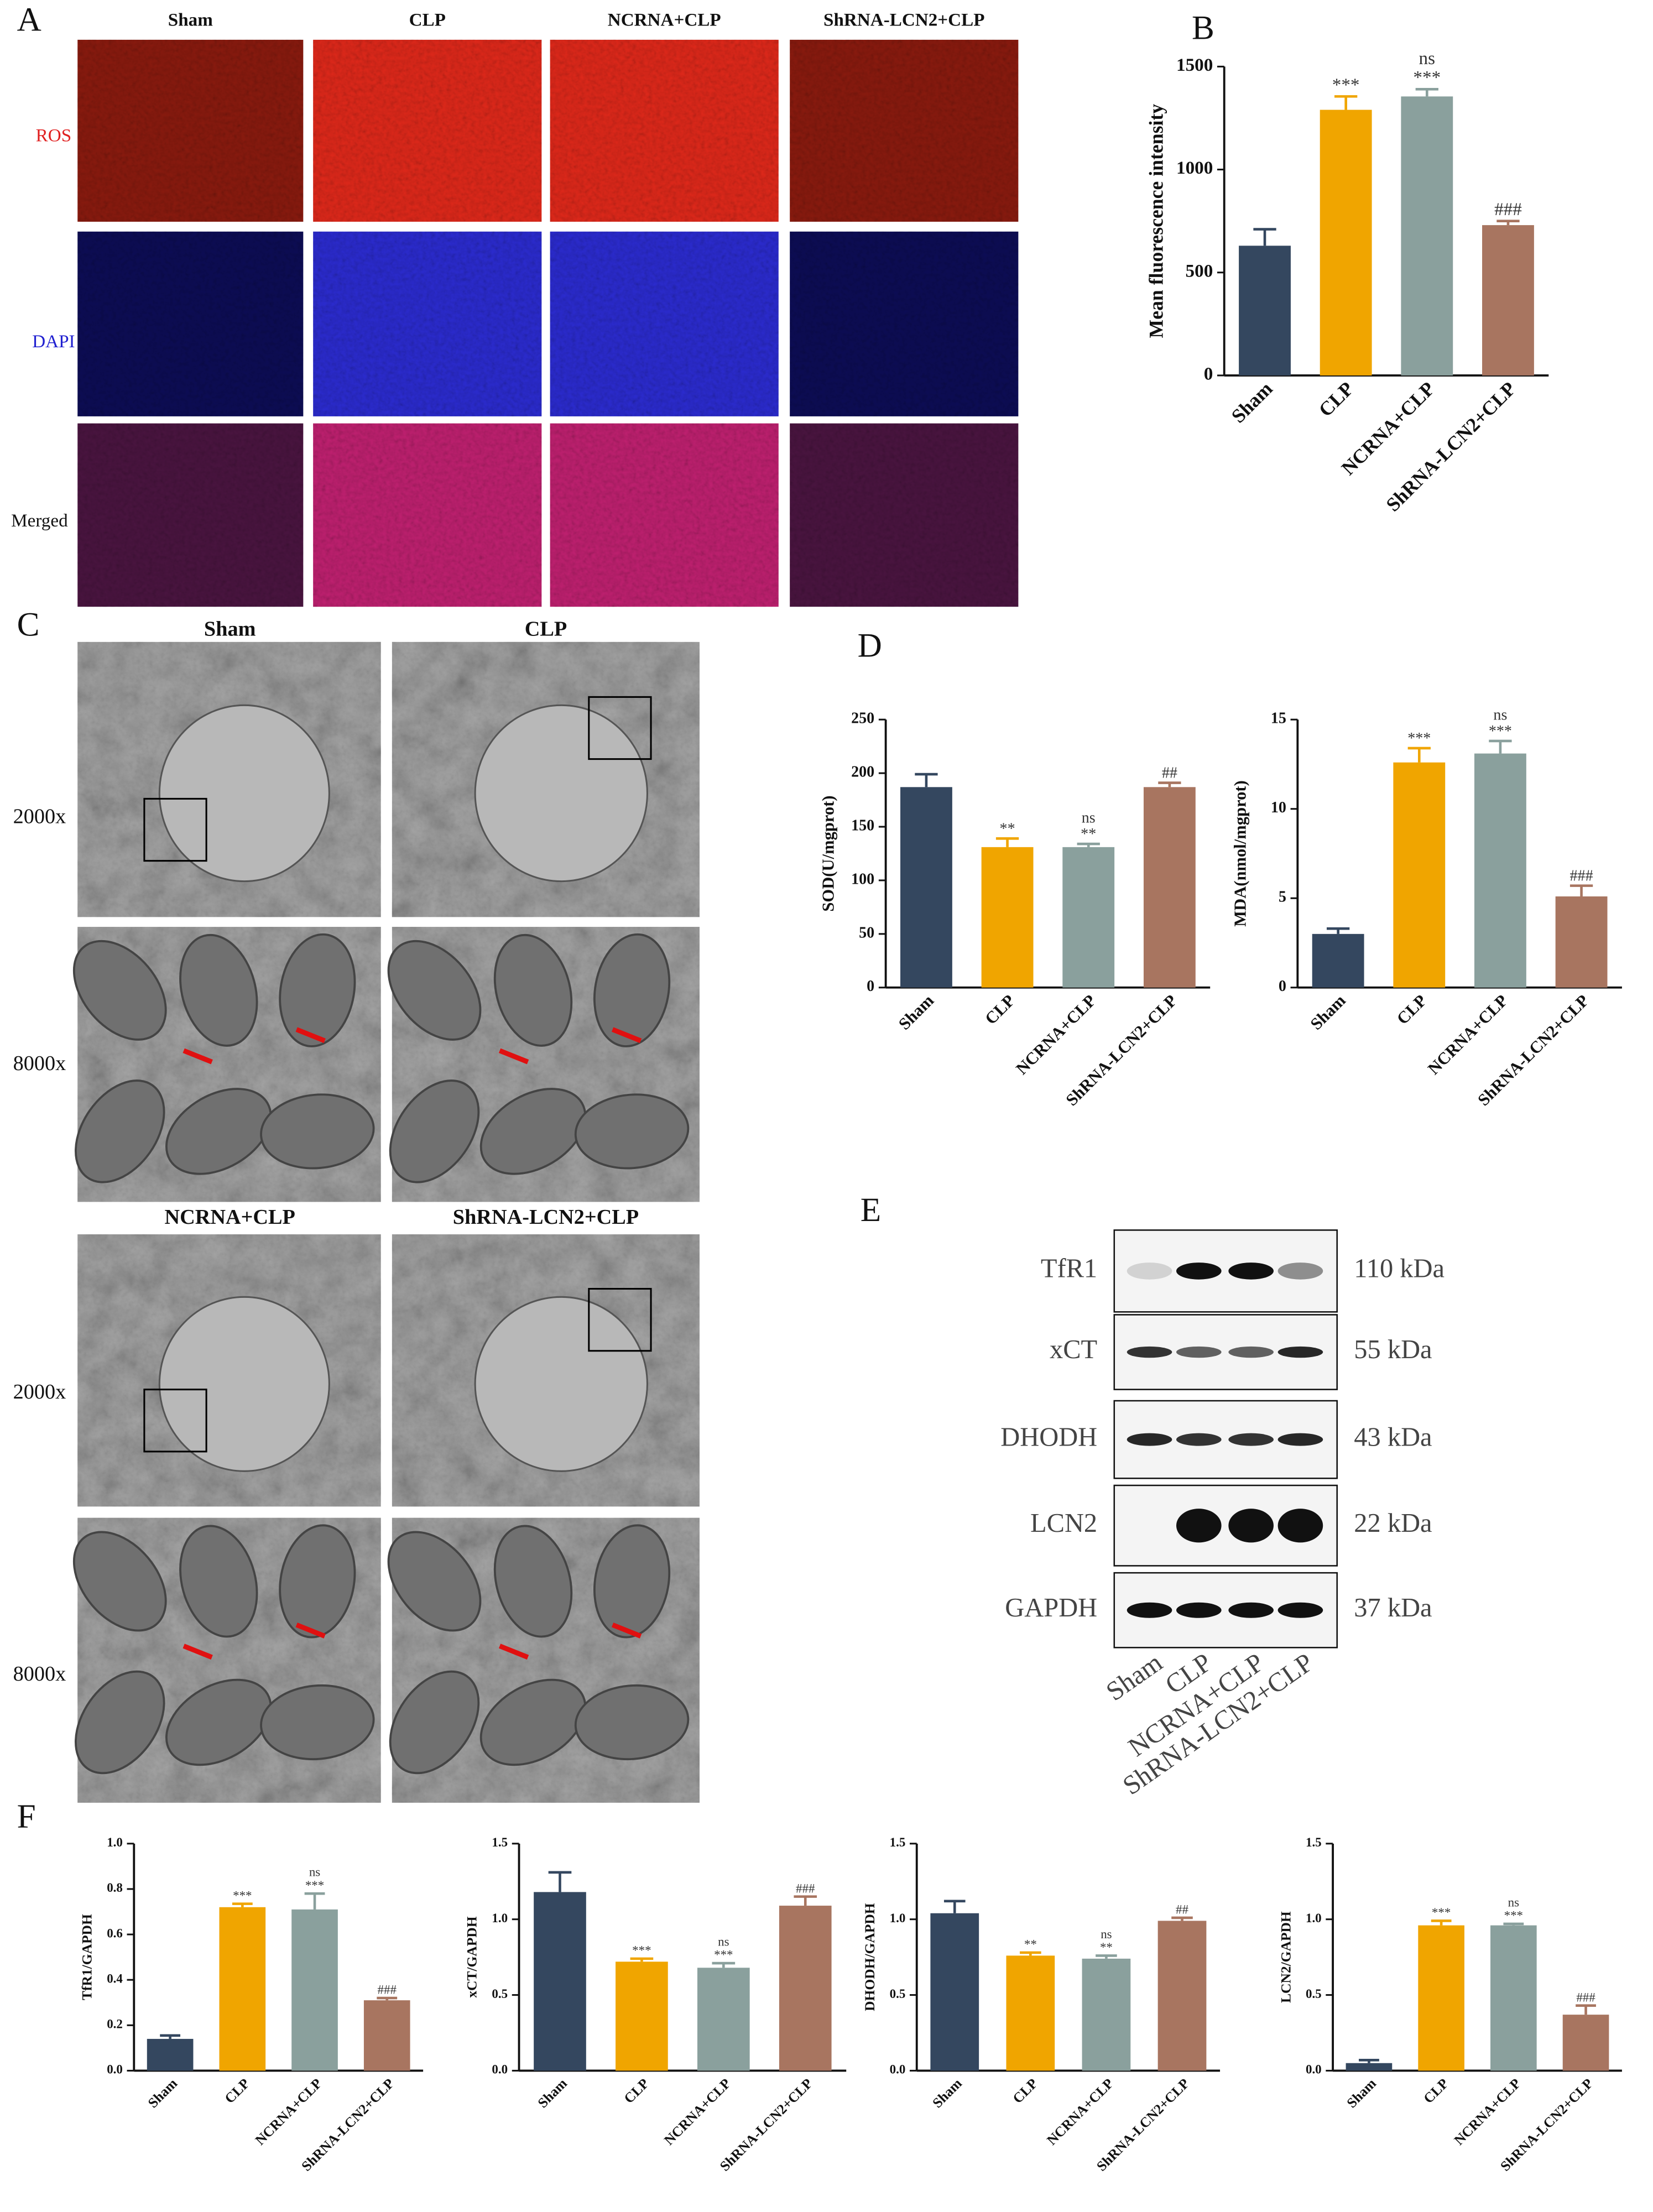 This screenshot has width=1653, height=2212. What do you see at coordinates (28, 625) in the screenshot?
I see `panel-label: C` at bounding box center [28, 625].